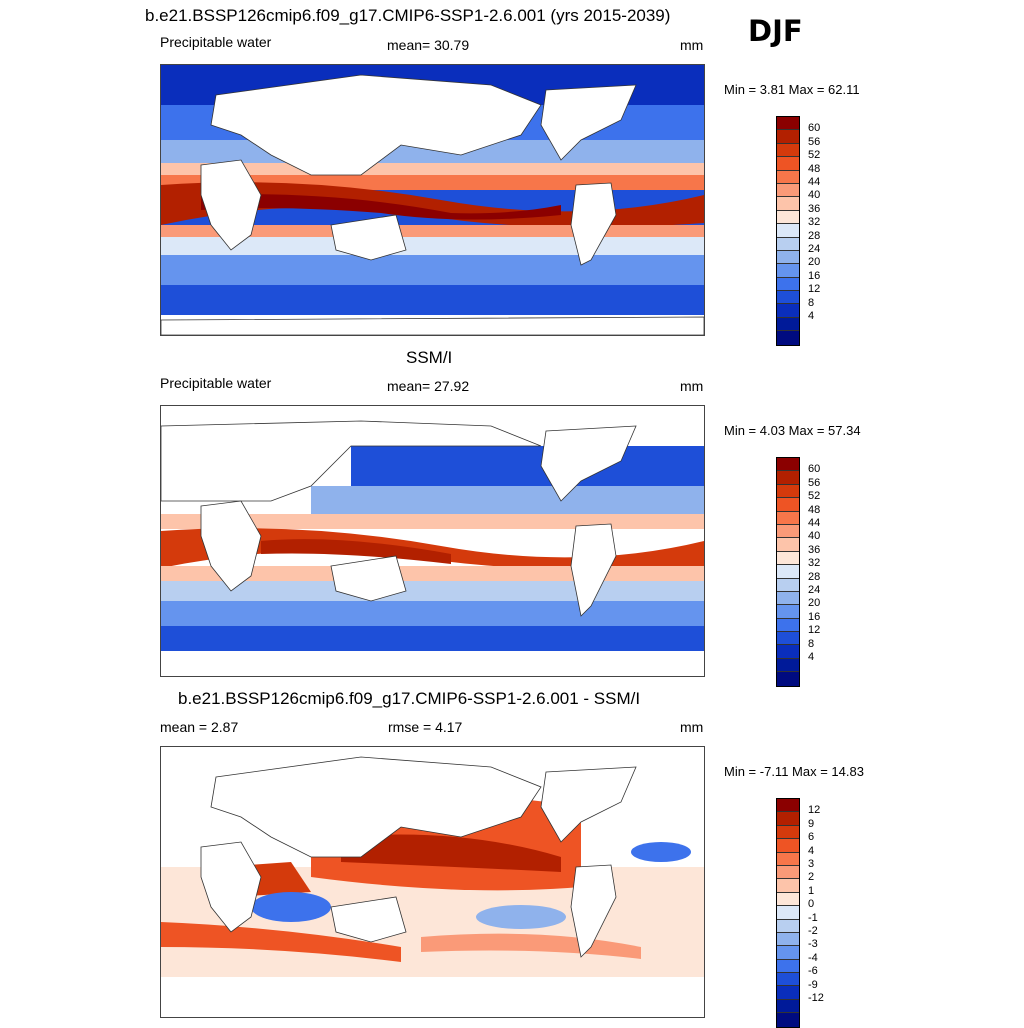 This screenshot has height=1028, width=1024. What do you see at coordinates (692, 386) in the screenshot?
I see `panel2-units: mm` at bounding box center [692, 386].